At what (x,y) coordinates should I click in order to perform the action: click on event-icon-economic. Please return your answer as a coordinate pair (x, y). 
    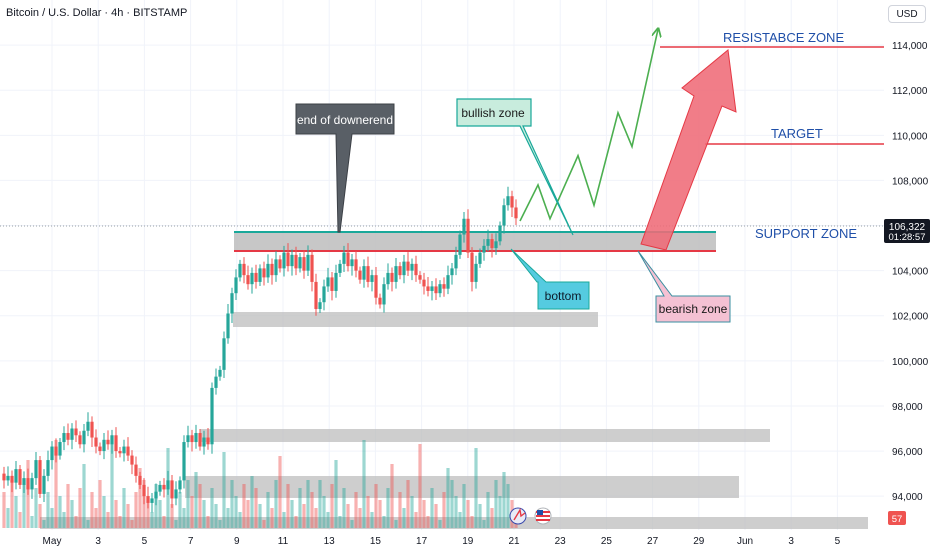
    Looking at the image, I should click on (518, 516).